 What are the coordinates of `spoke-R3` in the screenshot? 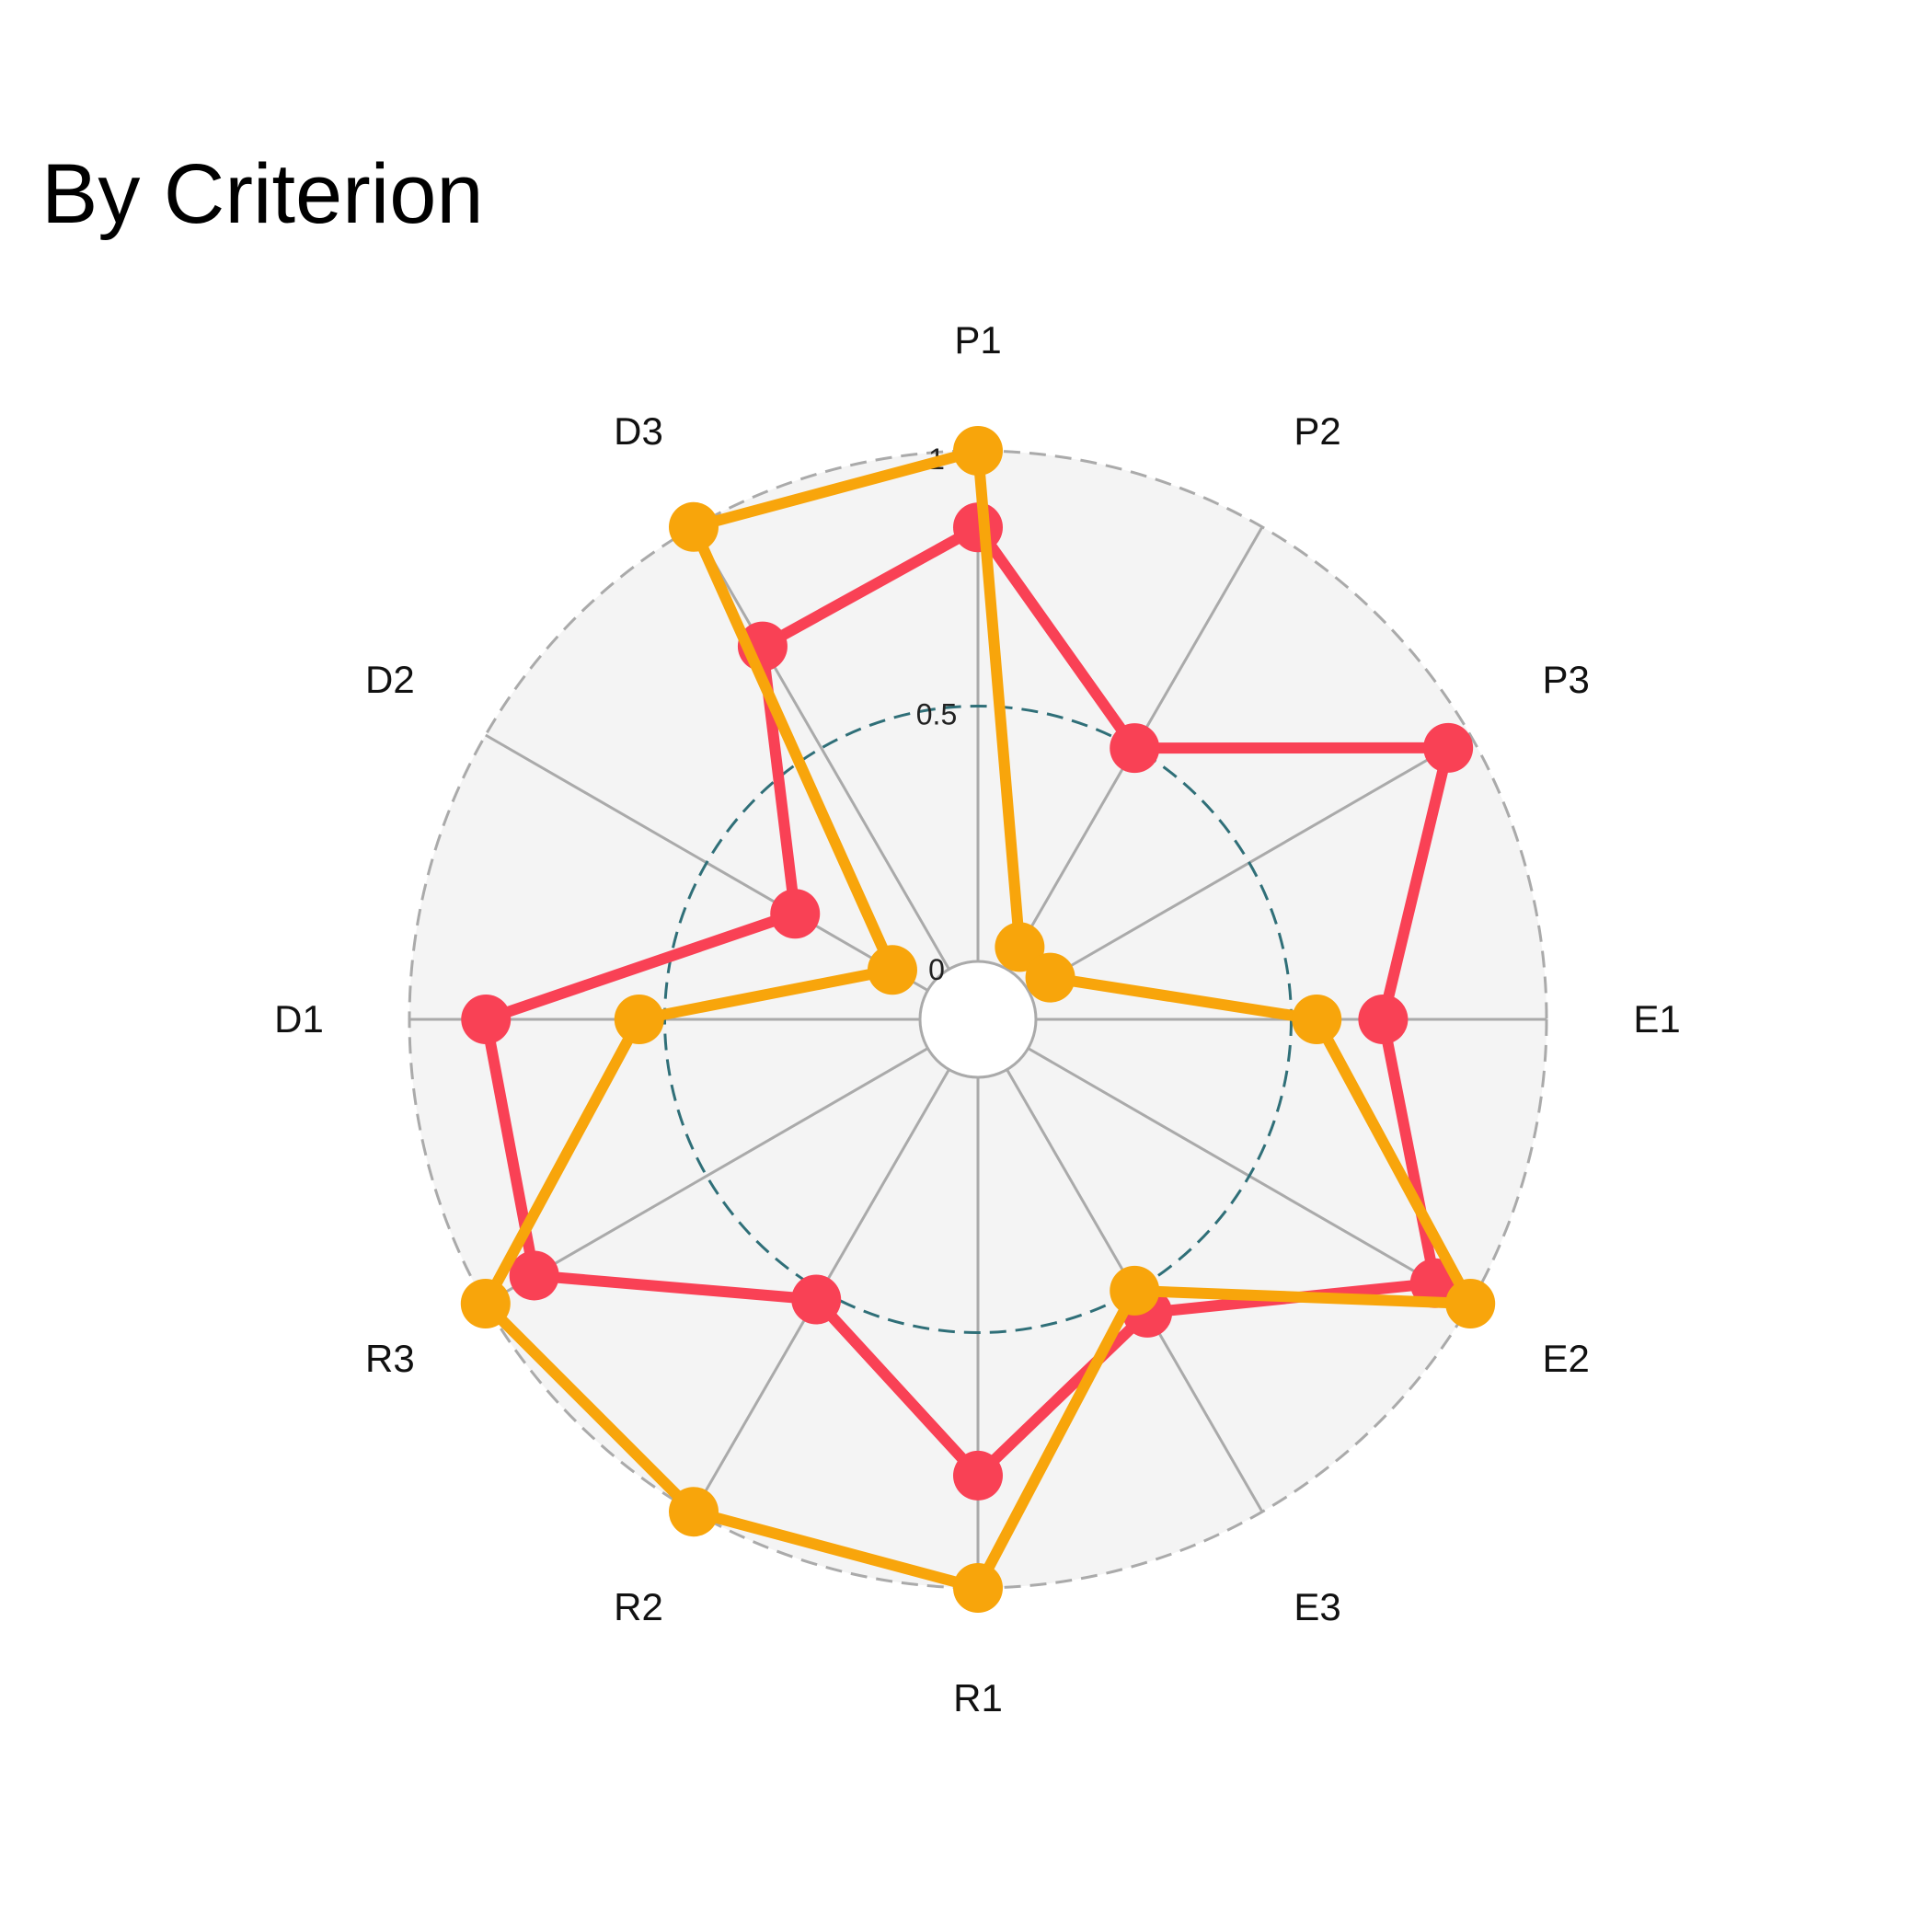 It's located at (707, 1176).